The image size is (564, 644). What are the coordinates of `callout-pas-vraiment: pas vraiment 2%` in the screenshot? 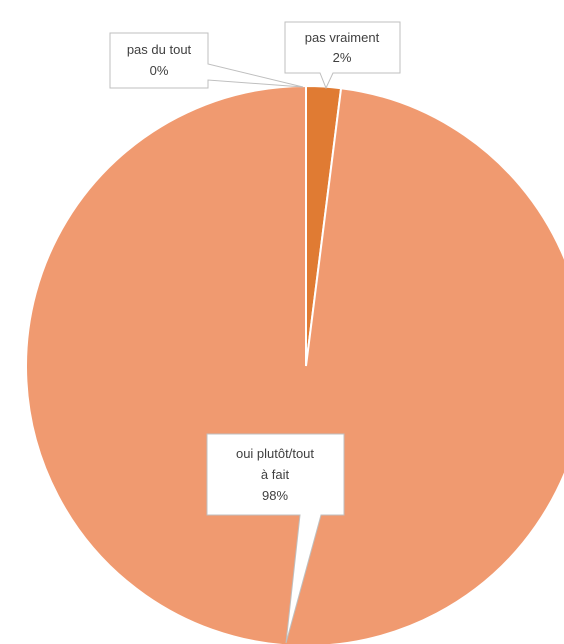 It's located at (342, 55).